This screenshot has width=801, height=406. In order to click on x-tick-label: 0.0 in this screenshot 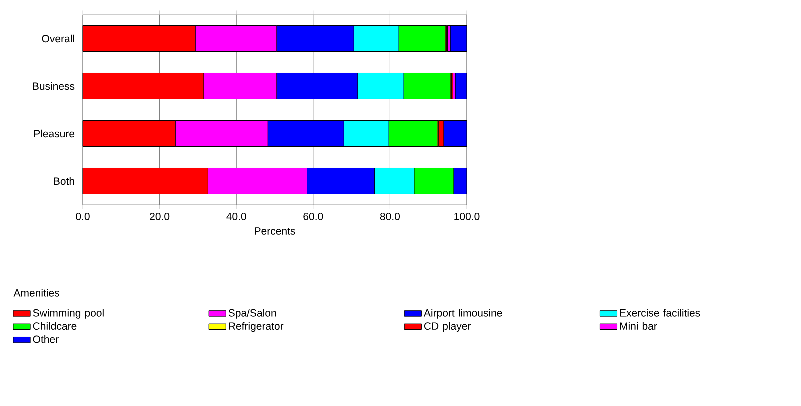, I will do `click(83, 216)`.